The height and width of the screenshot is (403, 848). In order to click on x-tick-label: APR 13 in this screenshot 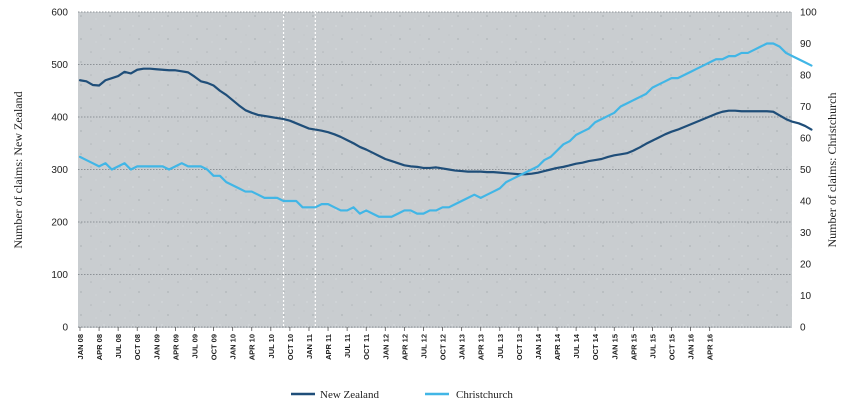, I will do `click(481, 347)`.